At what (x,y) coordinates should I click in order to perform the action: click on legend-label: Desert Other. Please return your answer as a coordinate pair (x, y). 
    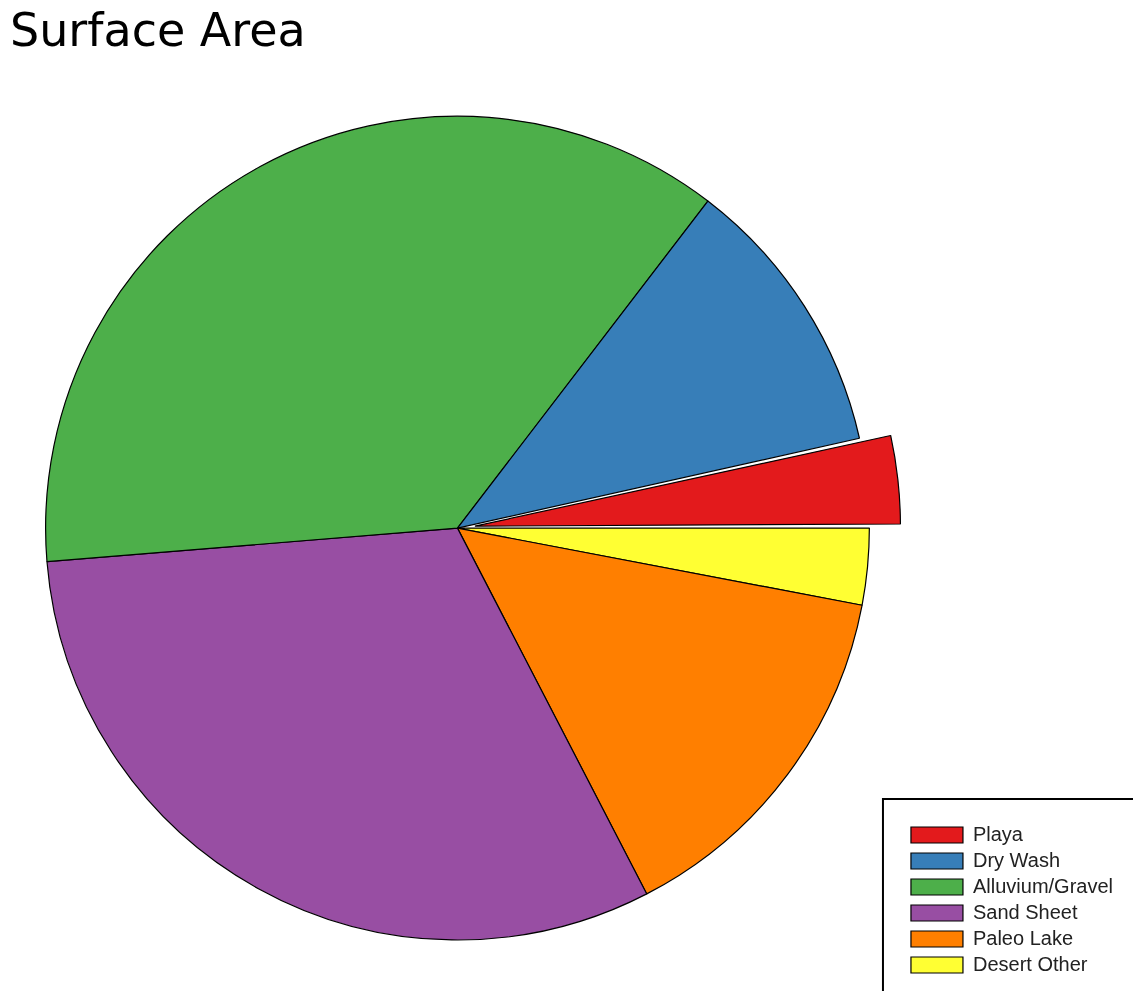
    Looking at the image, I should click on (1030, 963).